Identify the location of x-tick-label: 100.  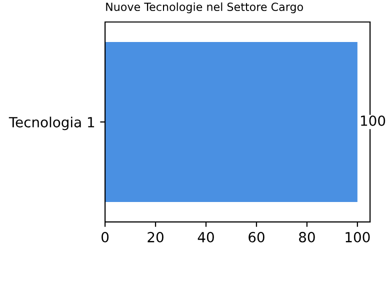
(358, 237).